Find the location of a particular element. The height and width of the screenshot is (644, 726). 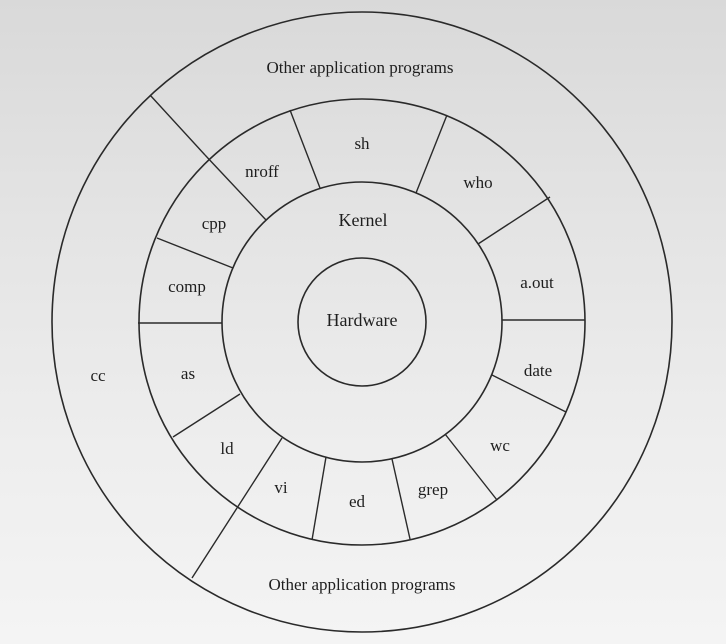

hardware-label: Hardware is located at coordinates (362, 320).